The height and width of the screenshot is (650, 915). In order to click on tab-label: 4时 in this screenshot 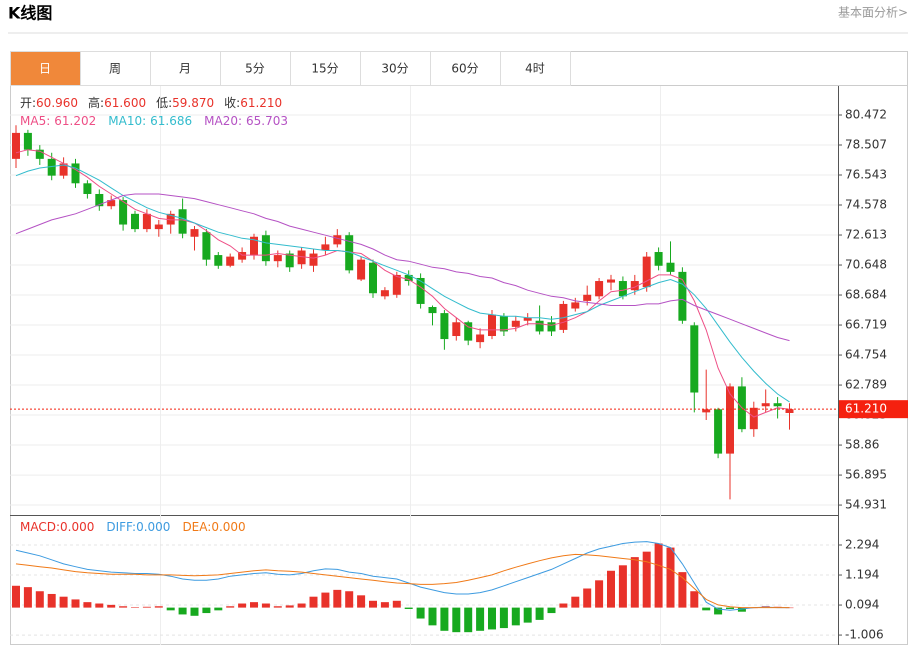, I will do `click(535, 69)`.